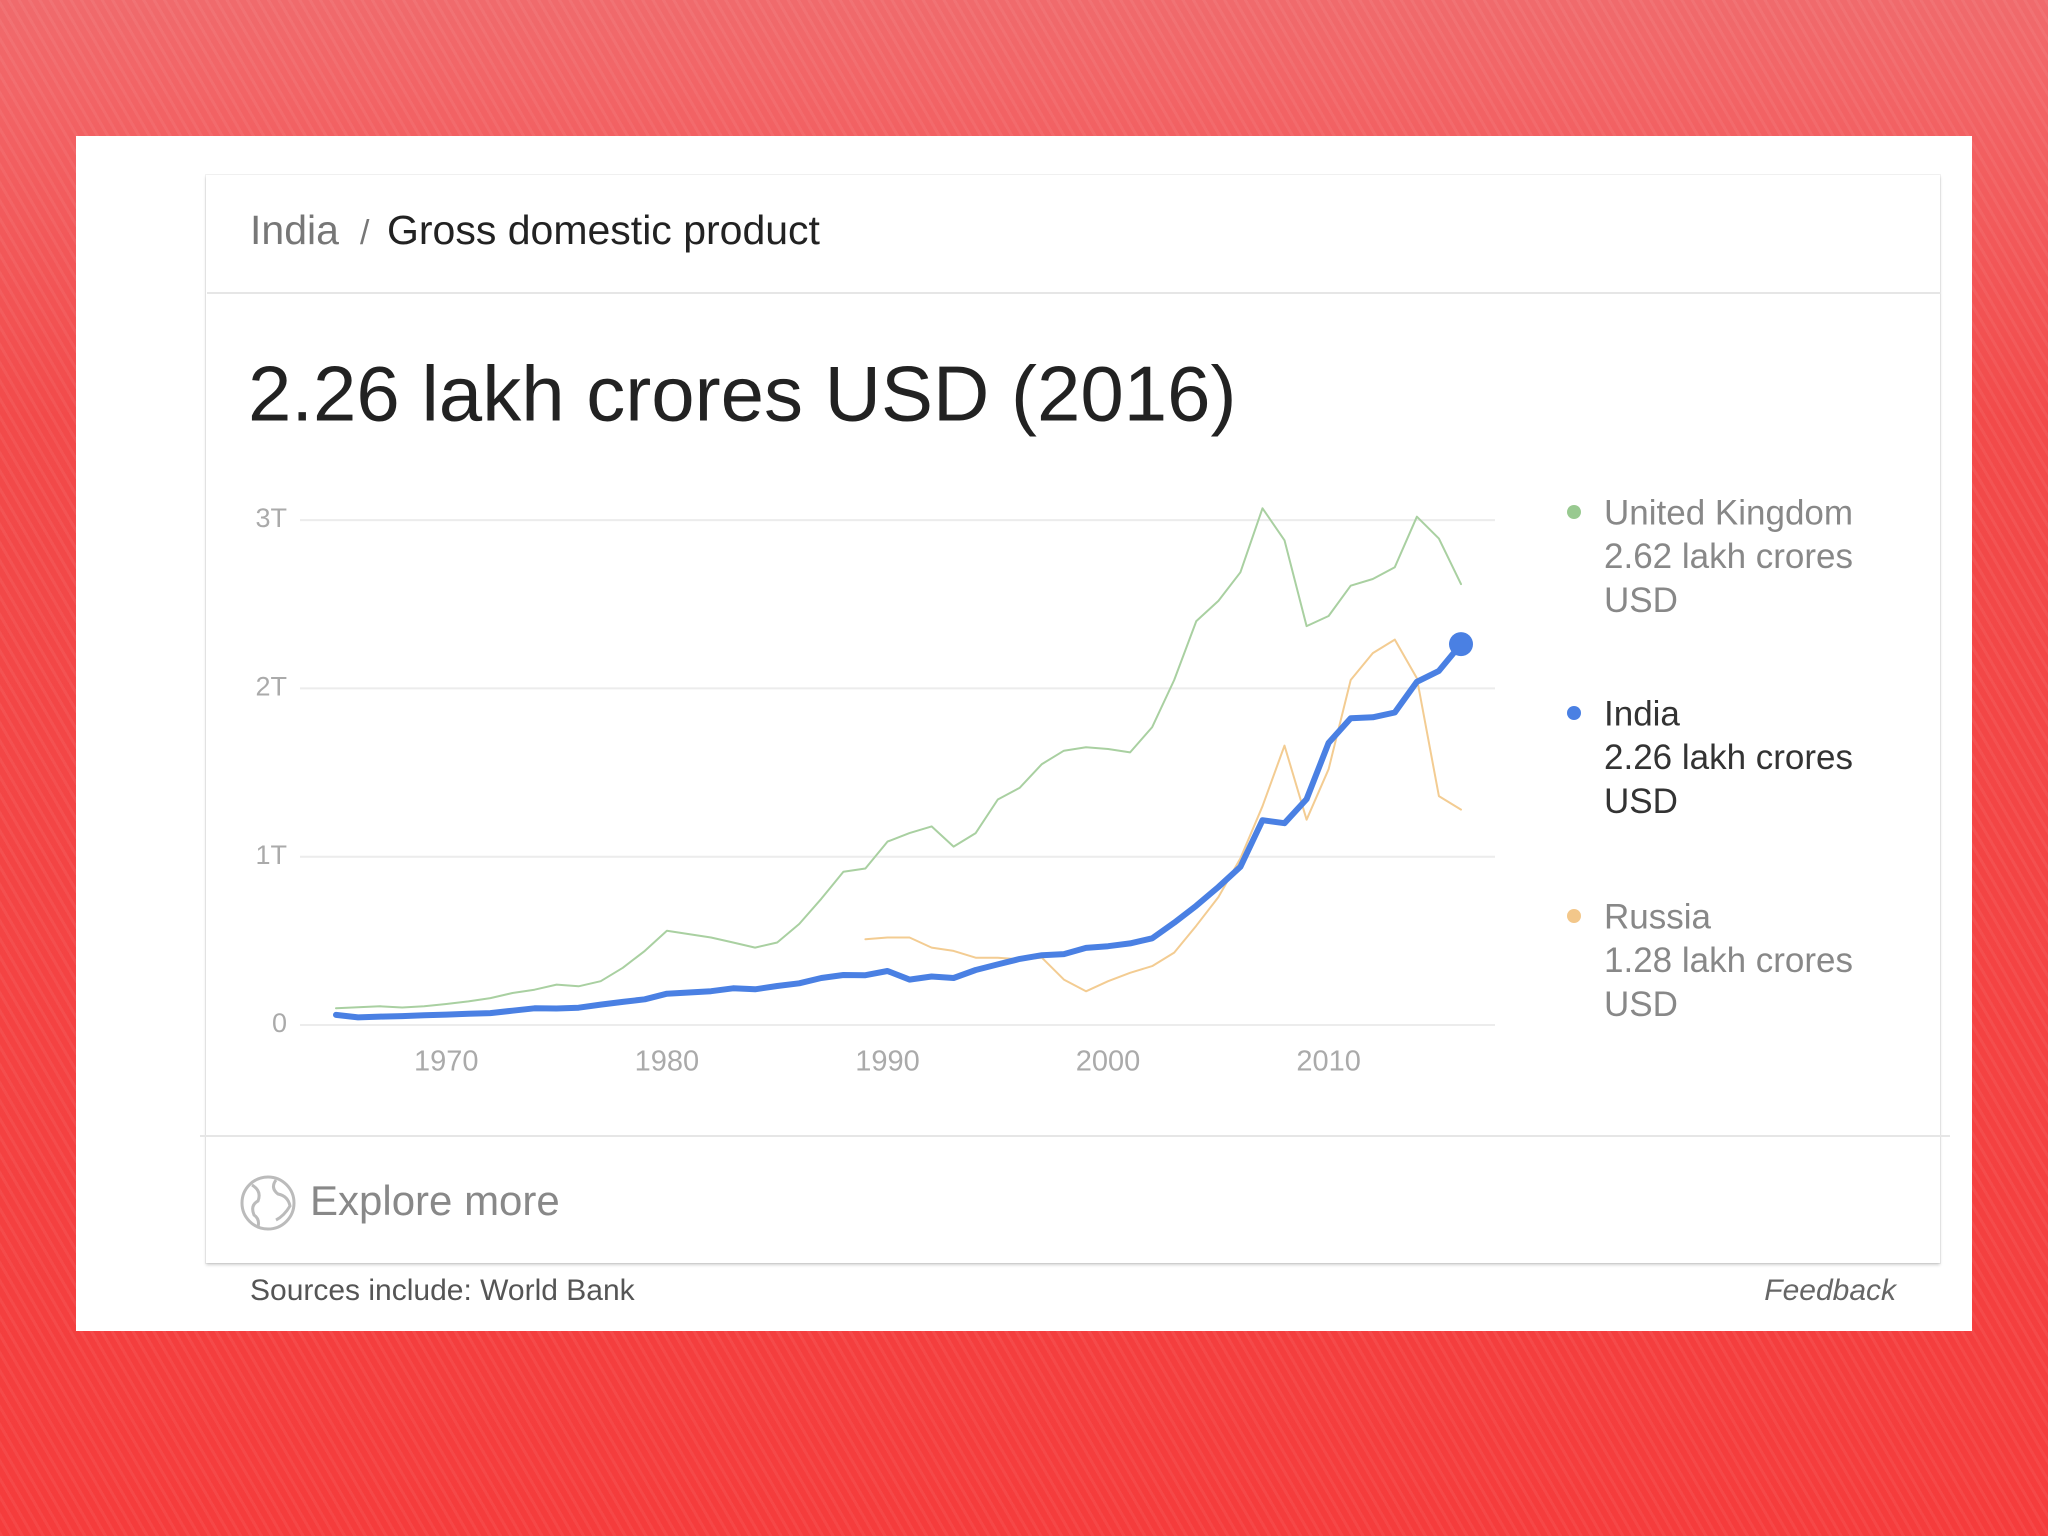  Describe the element at coordinates (1108, 1062) in the screenshot. I see `x-tick-label: 2000` at that location.